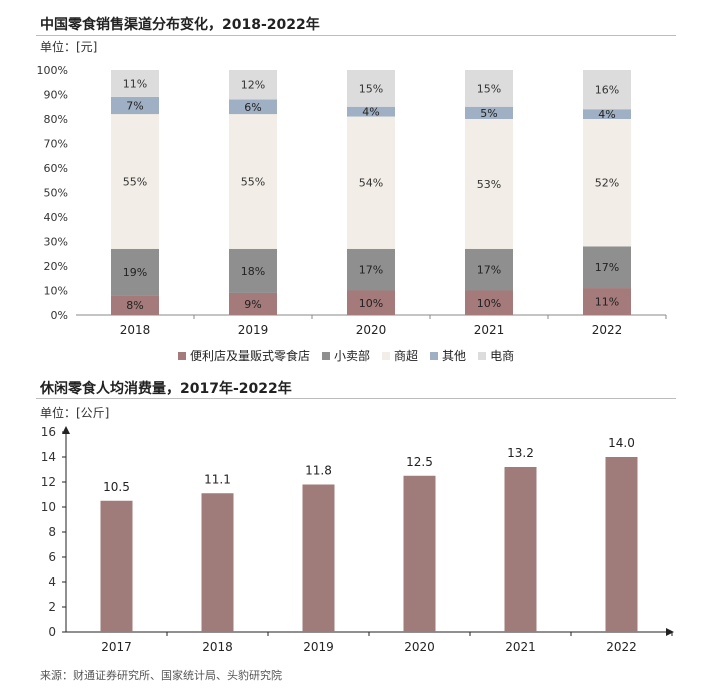  I want to click on legend-swatch-convenience, so click(182, 355).